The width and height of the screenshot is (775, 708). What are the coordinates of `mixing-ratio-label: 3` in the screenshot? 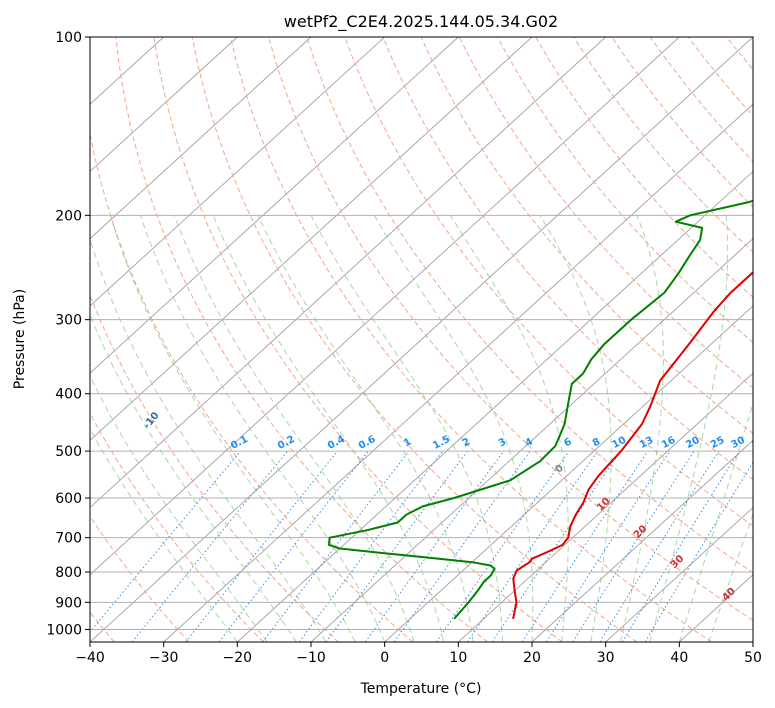 It's located at (502, 442).